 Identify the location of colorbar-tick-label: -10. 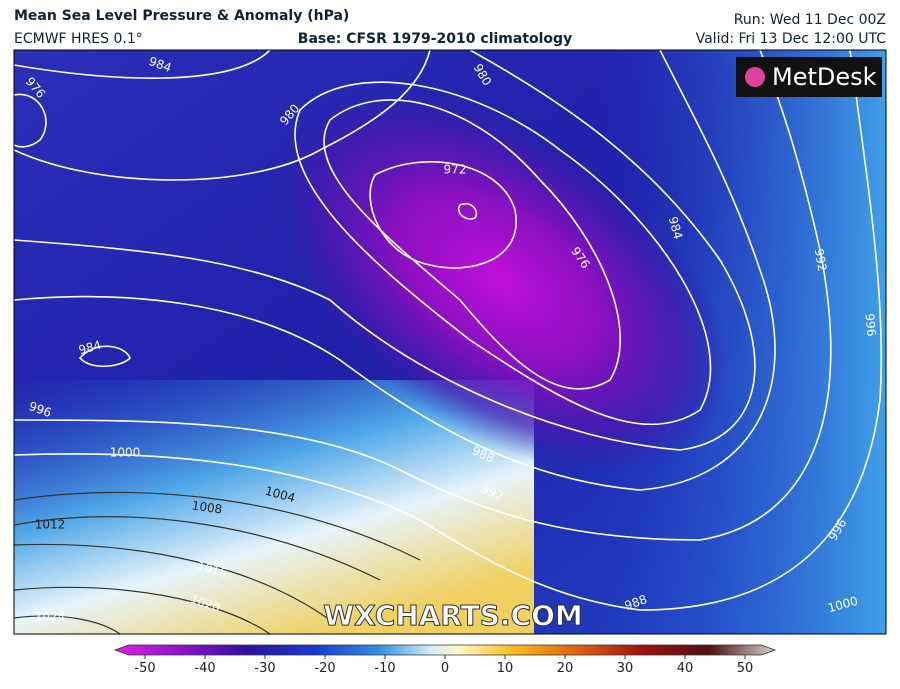
(384, 668).